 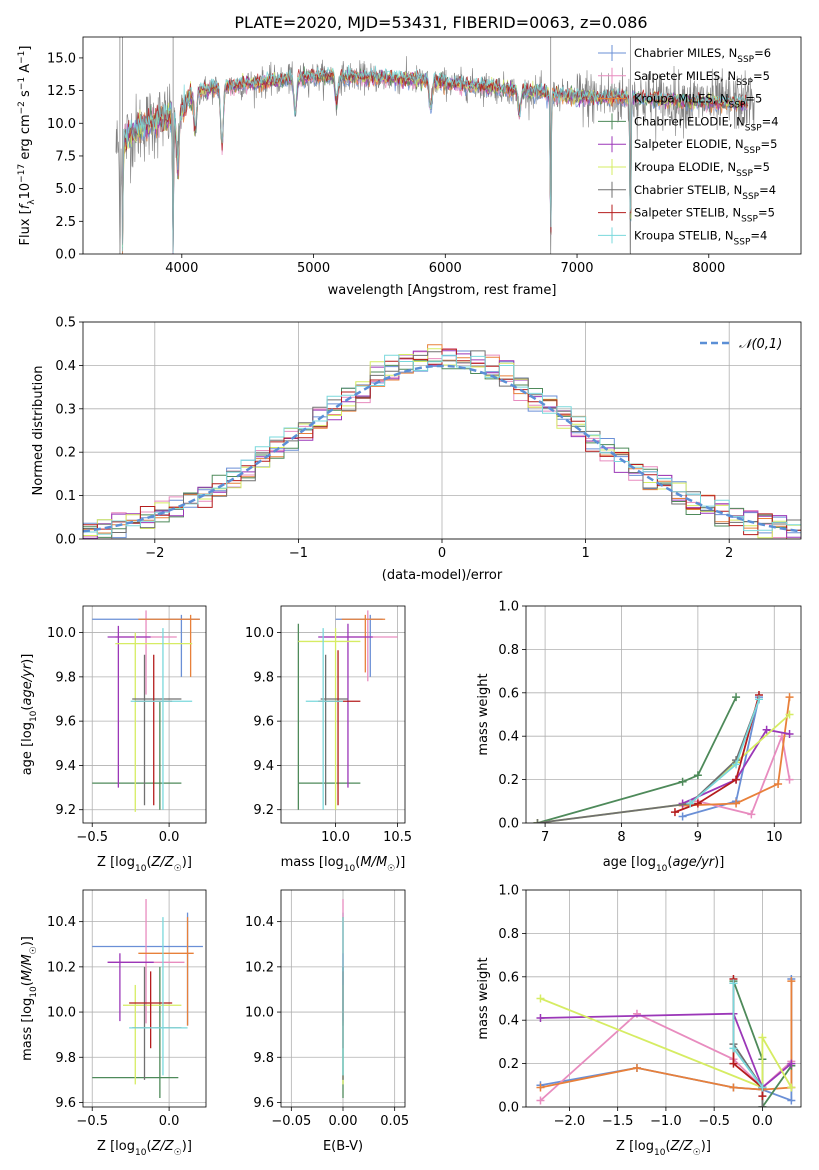 I want to click on legend-entry-part: Salpeter MILES, N, so click(x=685, y=76).